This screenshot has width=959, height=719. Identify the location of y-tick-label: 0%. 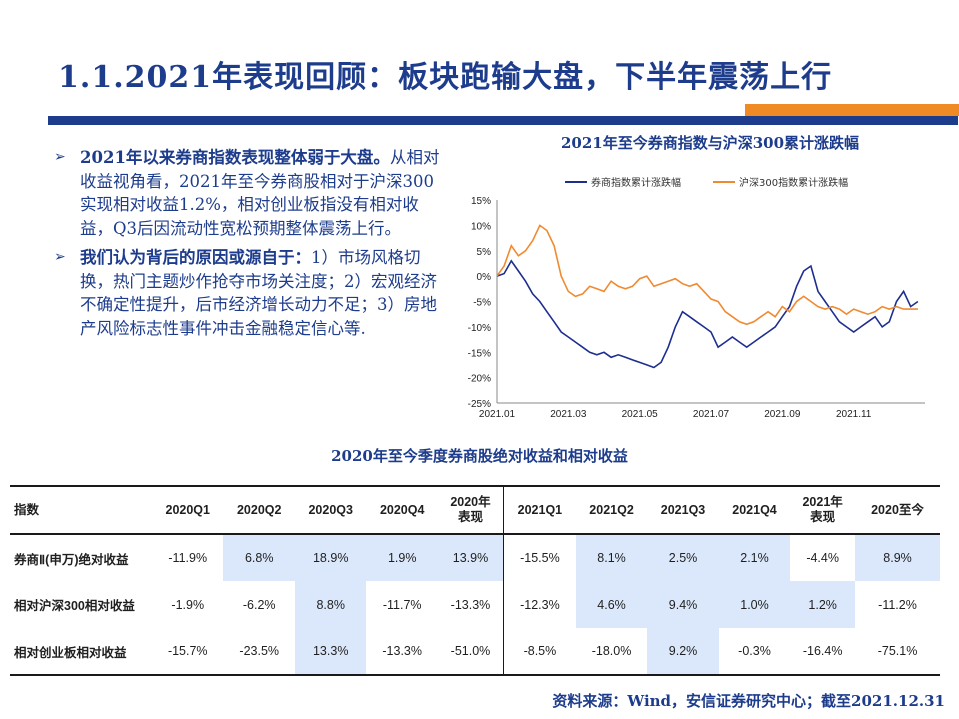
(484, 277).